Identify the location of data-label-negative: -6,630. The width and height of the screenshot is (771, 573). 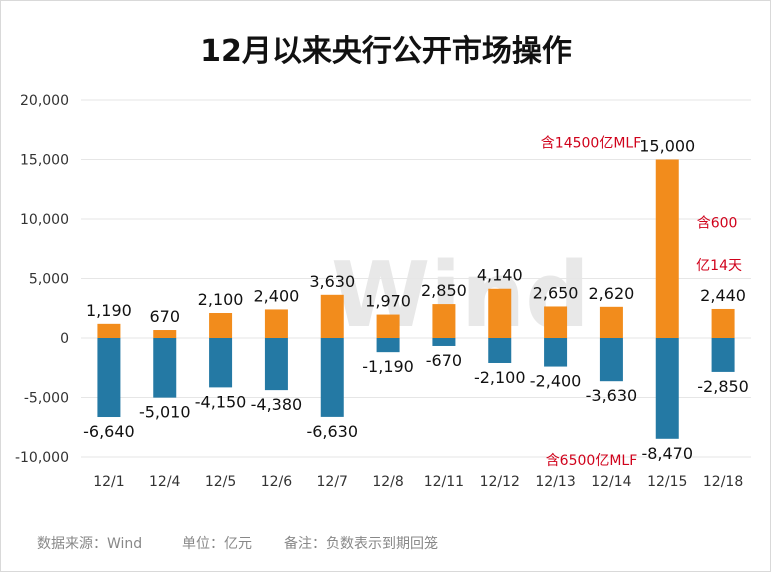
(332, 431).